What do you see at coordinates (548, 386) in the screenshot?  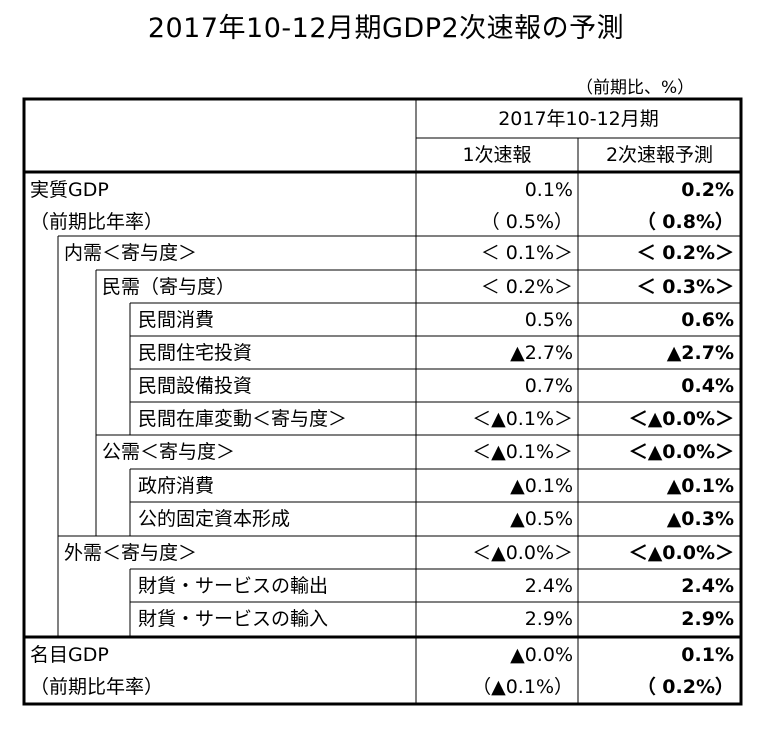 I see `cell-first-business-investment: 0.7%` at bounding box center [548, 386].